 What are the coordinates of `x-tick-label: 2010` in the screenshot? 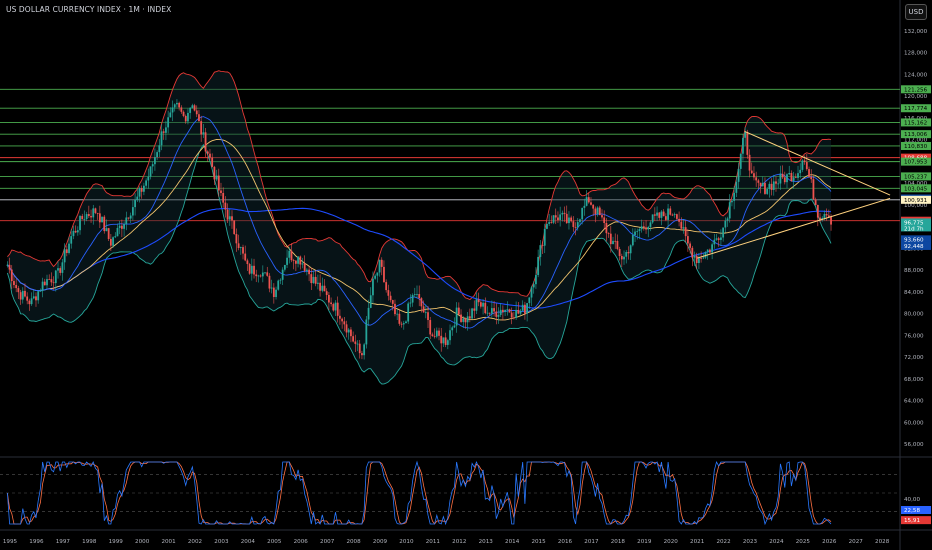 It's located at (406, 542).